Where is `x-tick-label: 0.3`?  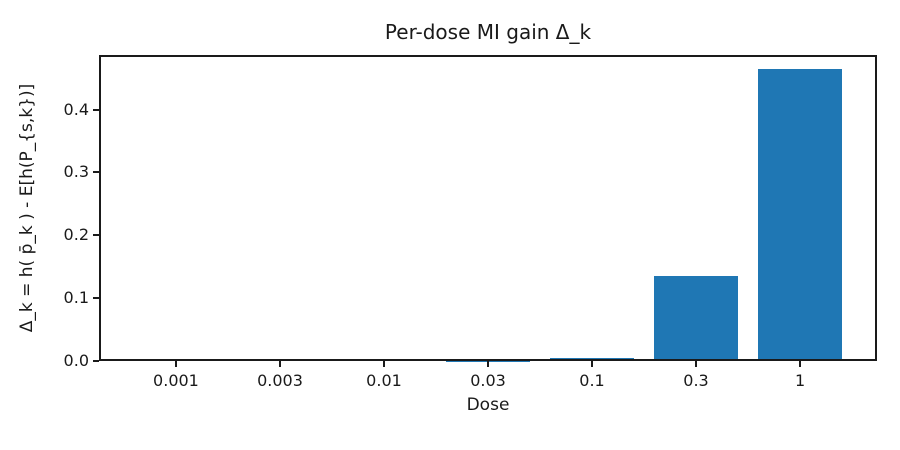 x-tick-label: 0.3 is located at coordinates (696, 380).